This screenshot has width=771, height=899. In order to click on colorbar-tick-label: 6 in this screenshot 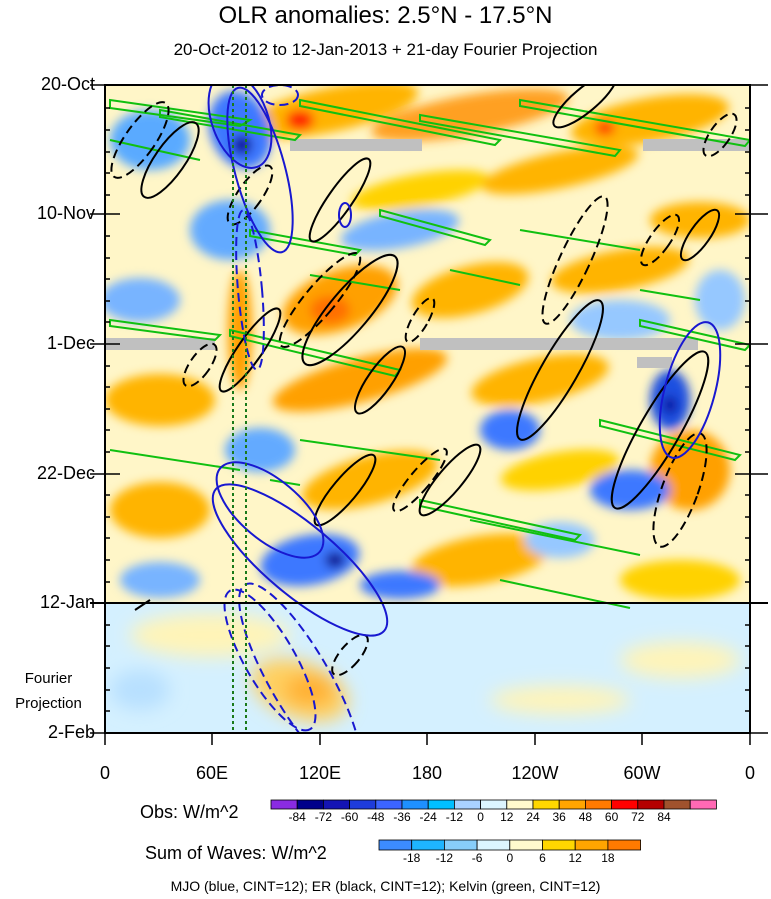, I will do `click(542, 858)`.